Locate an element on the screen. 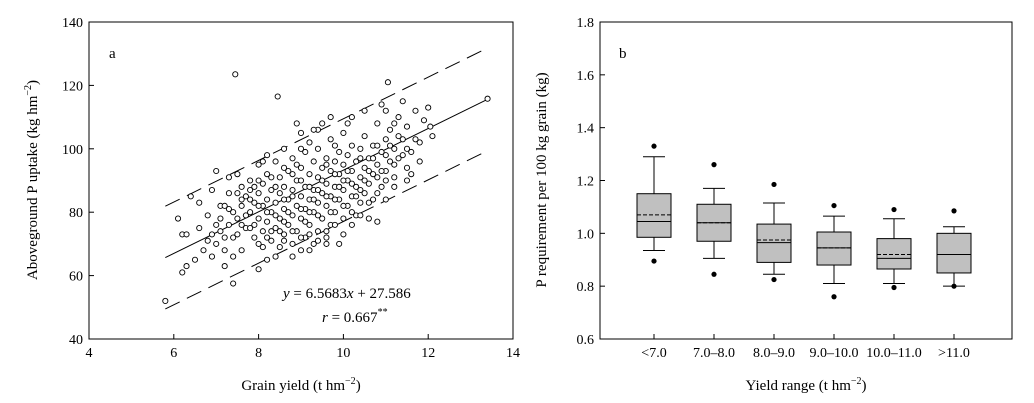  b-y-tick-label: 1.0 is located at coordinates (586, 234).